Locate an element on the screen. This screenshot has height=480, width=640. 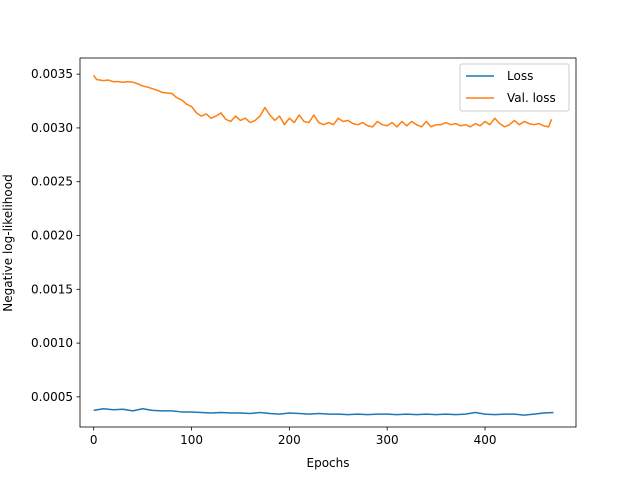
y-axis-label: Negative log-likelihood is located at coordinates (8, 242).